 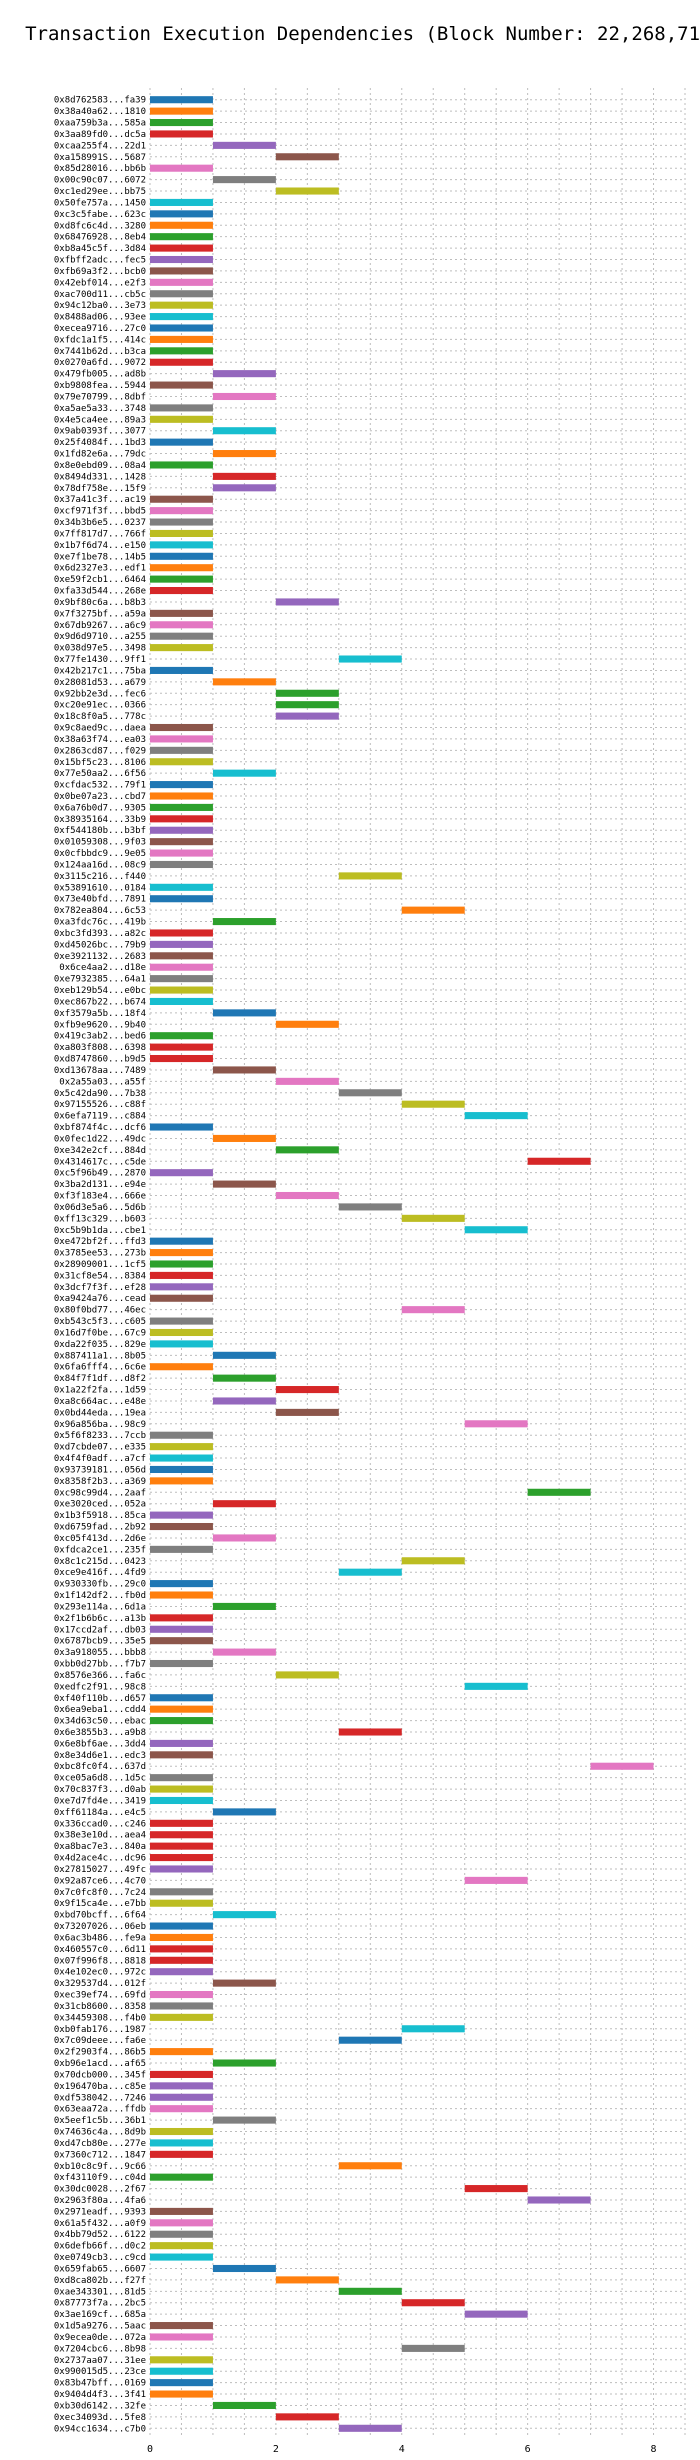 What do you see at coordinates (100, 1779) in the screenshot?
I see `y-tick-label: 0xce05a6d8...1d5c` at bounding box center [100, 1779].